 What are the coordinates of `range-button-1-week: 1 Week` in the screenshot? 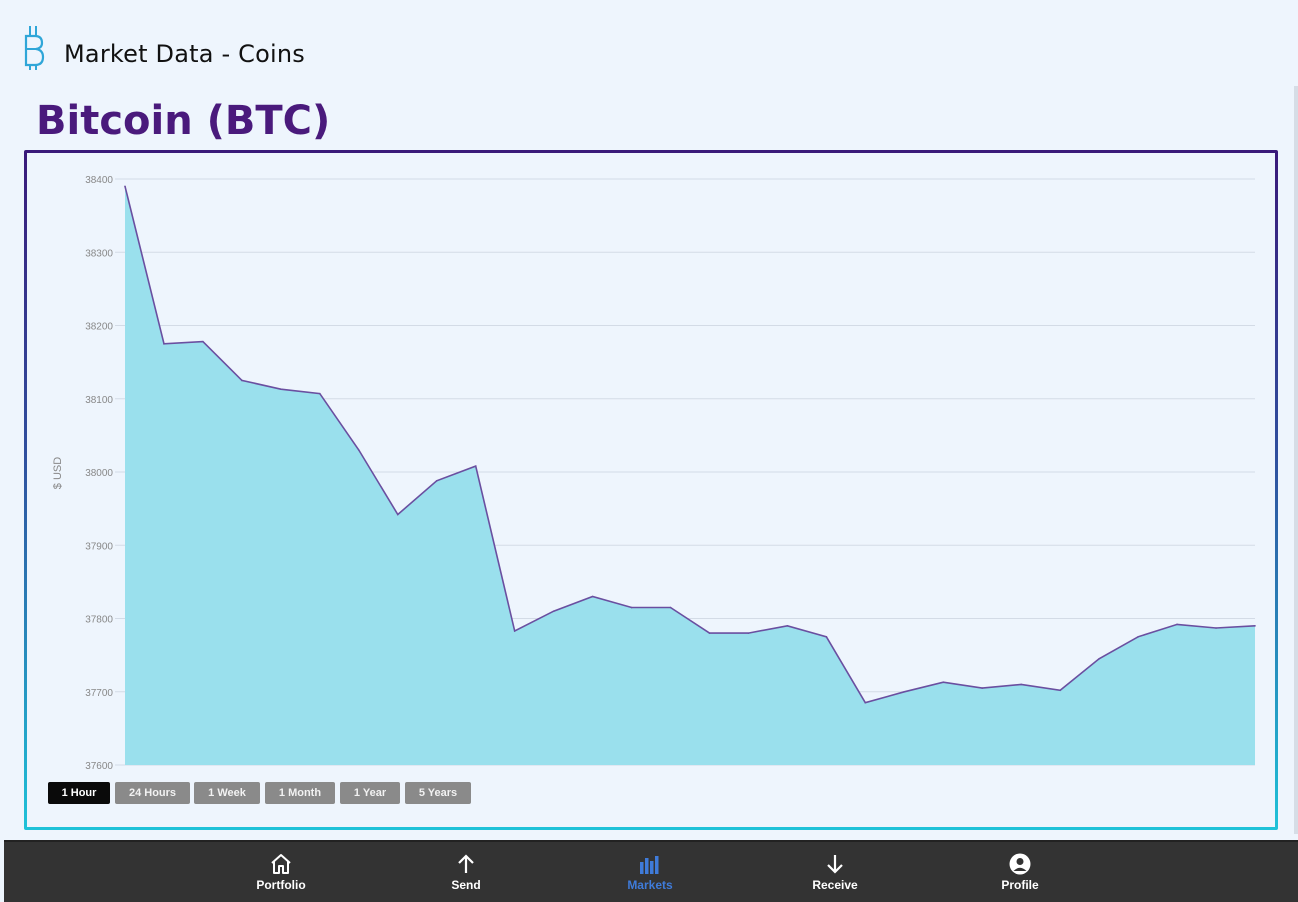 It's located at (227, 793).